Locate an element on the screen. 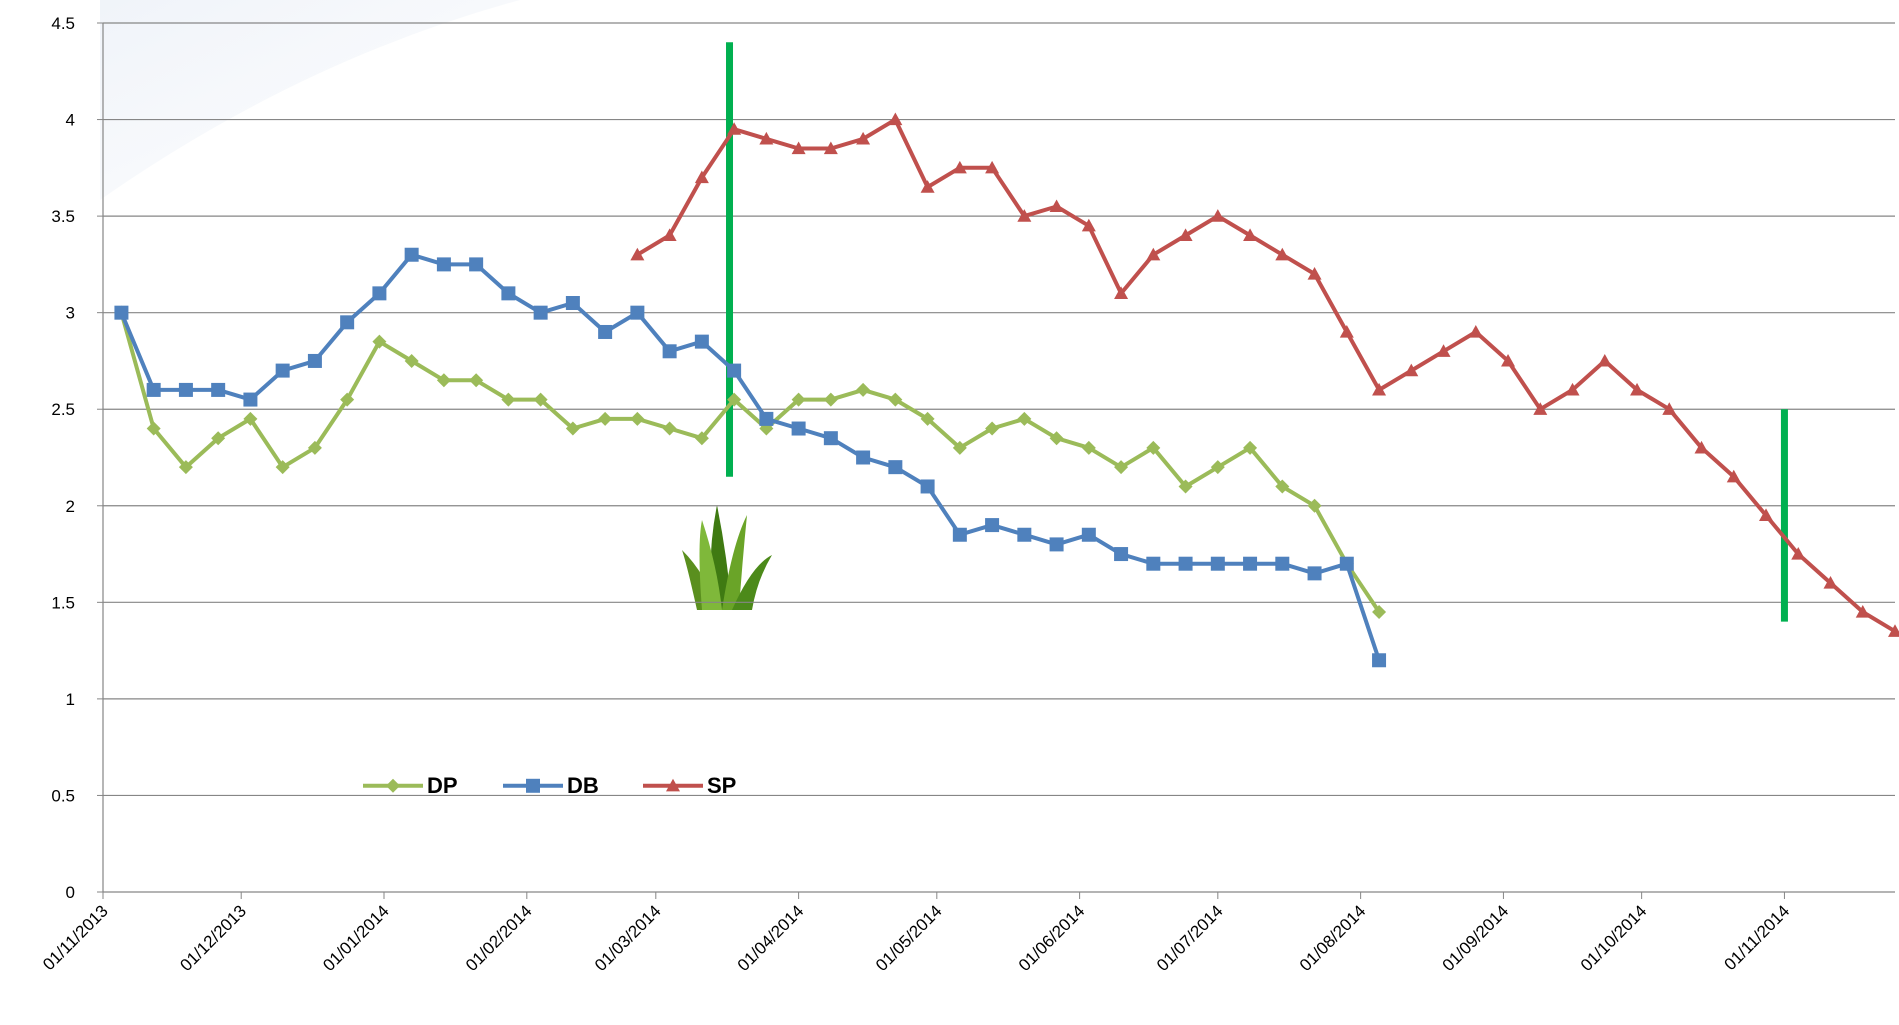 The width and height of the screenshot is (1899, 1025). legend-label: DP is located at coordinates (442, 785).